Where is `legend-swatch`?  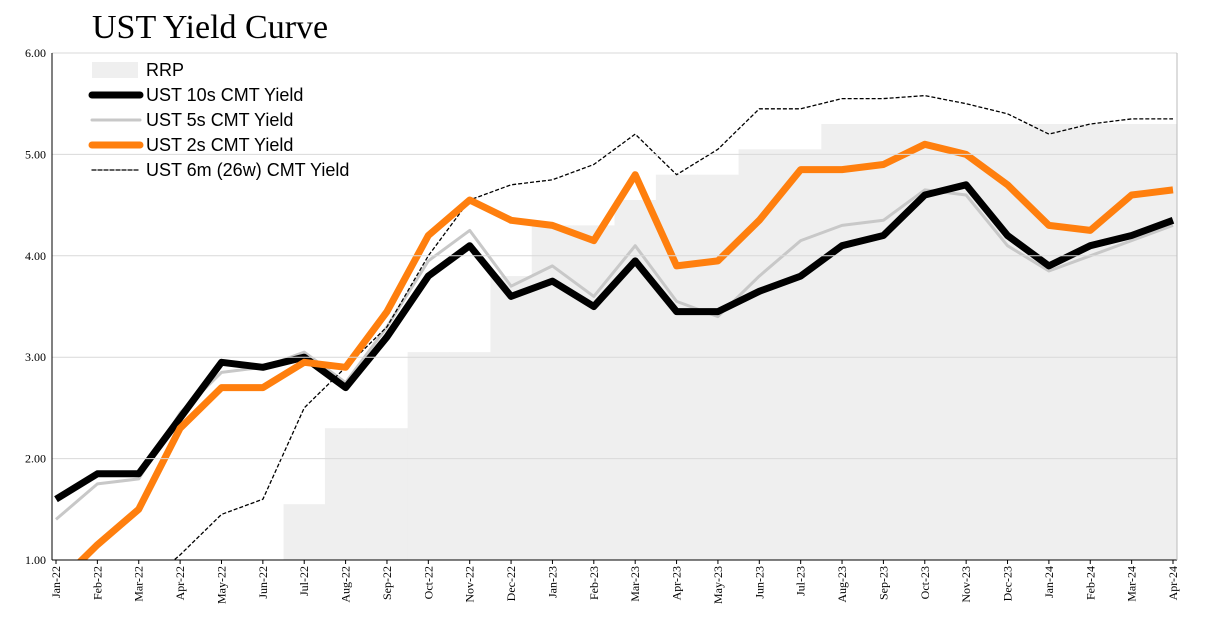
legend-swatch is located at coordinates (115, 70).